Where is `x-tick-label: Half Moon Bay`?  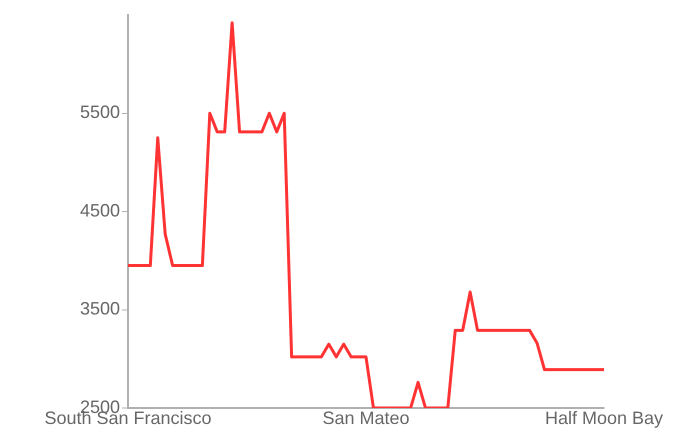 x-tick-label: Half Moon Bay is located at coordinates (604, 418).